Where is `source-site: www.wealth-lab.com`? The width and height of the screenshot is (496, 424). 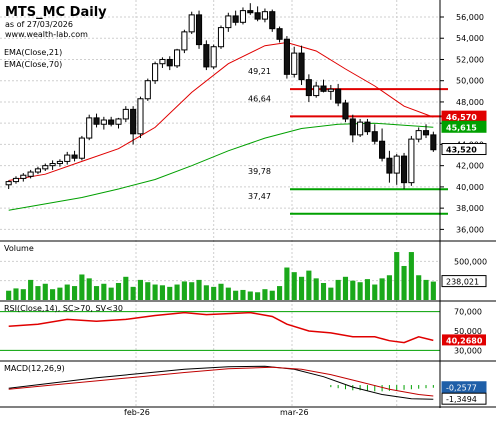
source-site: www.wealth-lab.com is located at coordinates (46, 34).